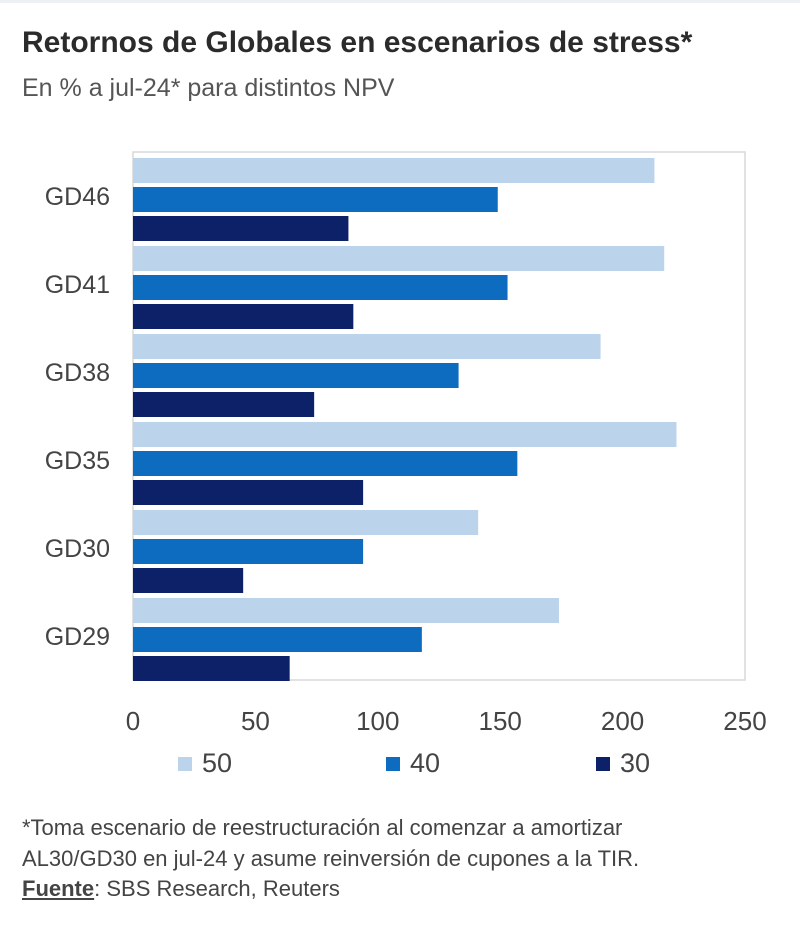  What do you see at coordinates (217, 888) in the screenshot?
I see `source-text: : SBS Research, Reuters` at bounding box center [217, 888].